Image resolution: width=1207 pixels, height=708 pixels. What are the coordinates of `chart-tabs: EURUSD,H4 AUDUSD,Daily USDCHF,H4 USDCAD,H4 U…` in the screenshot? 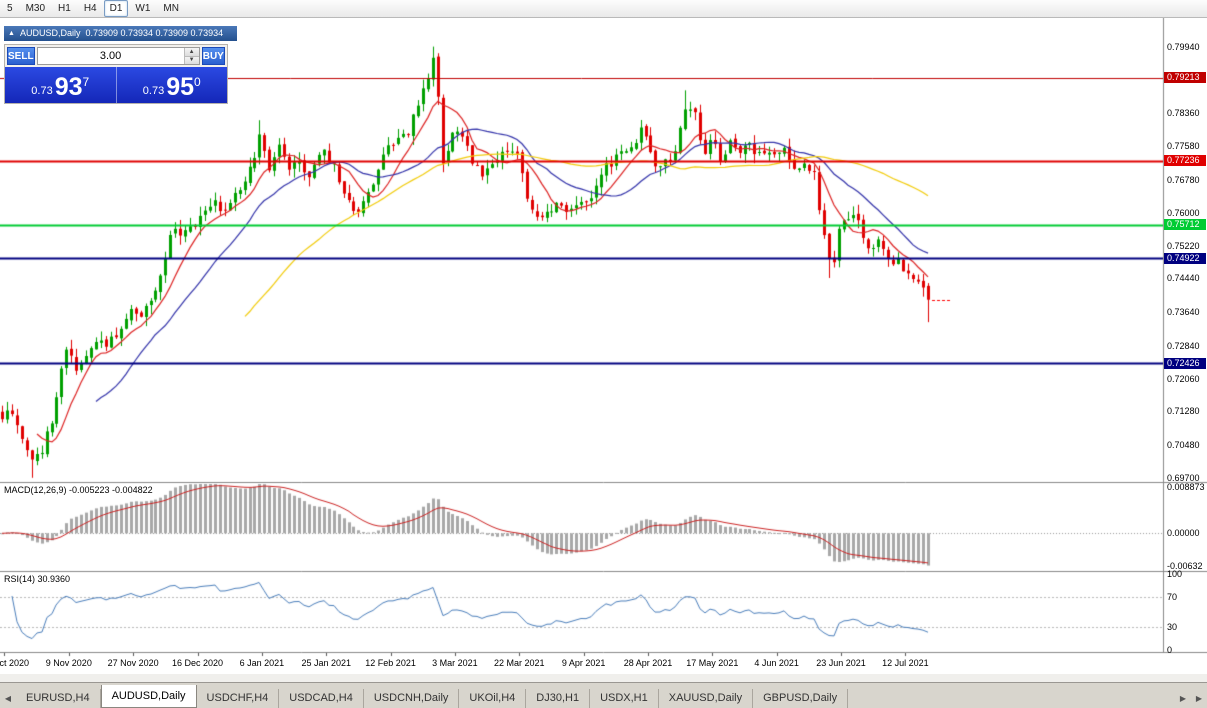 It's located at (432, 696).